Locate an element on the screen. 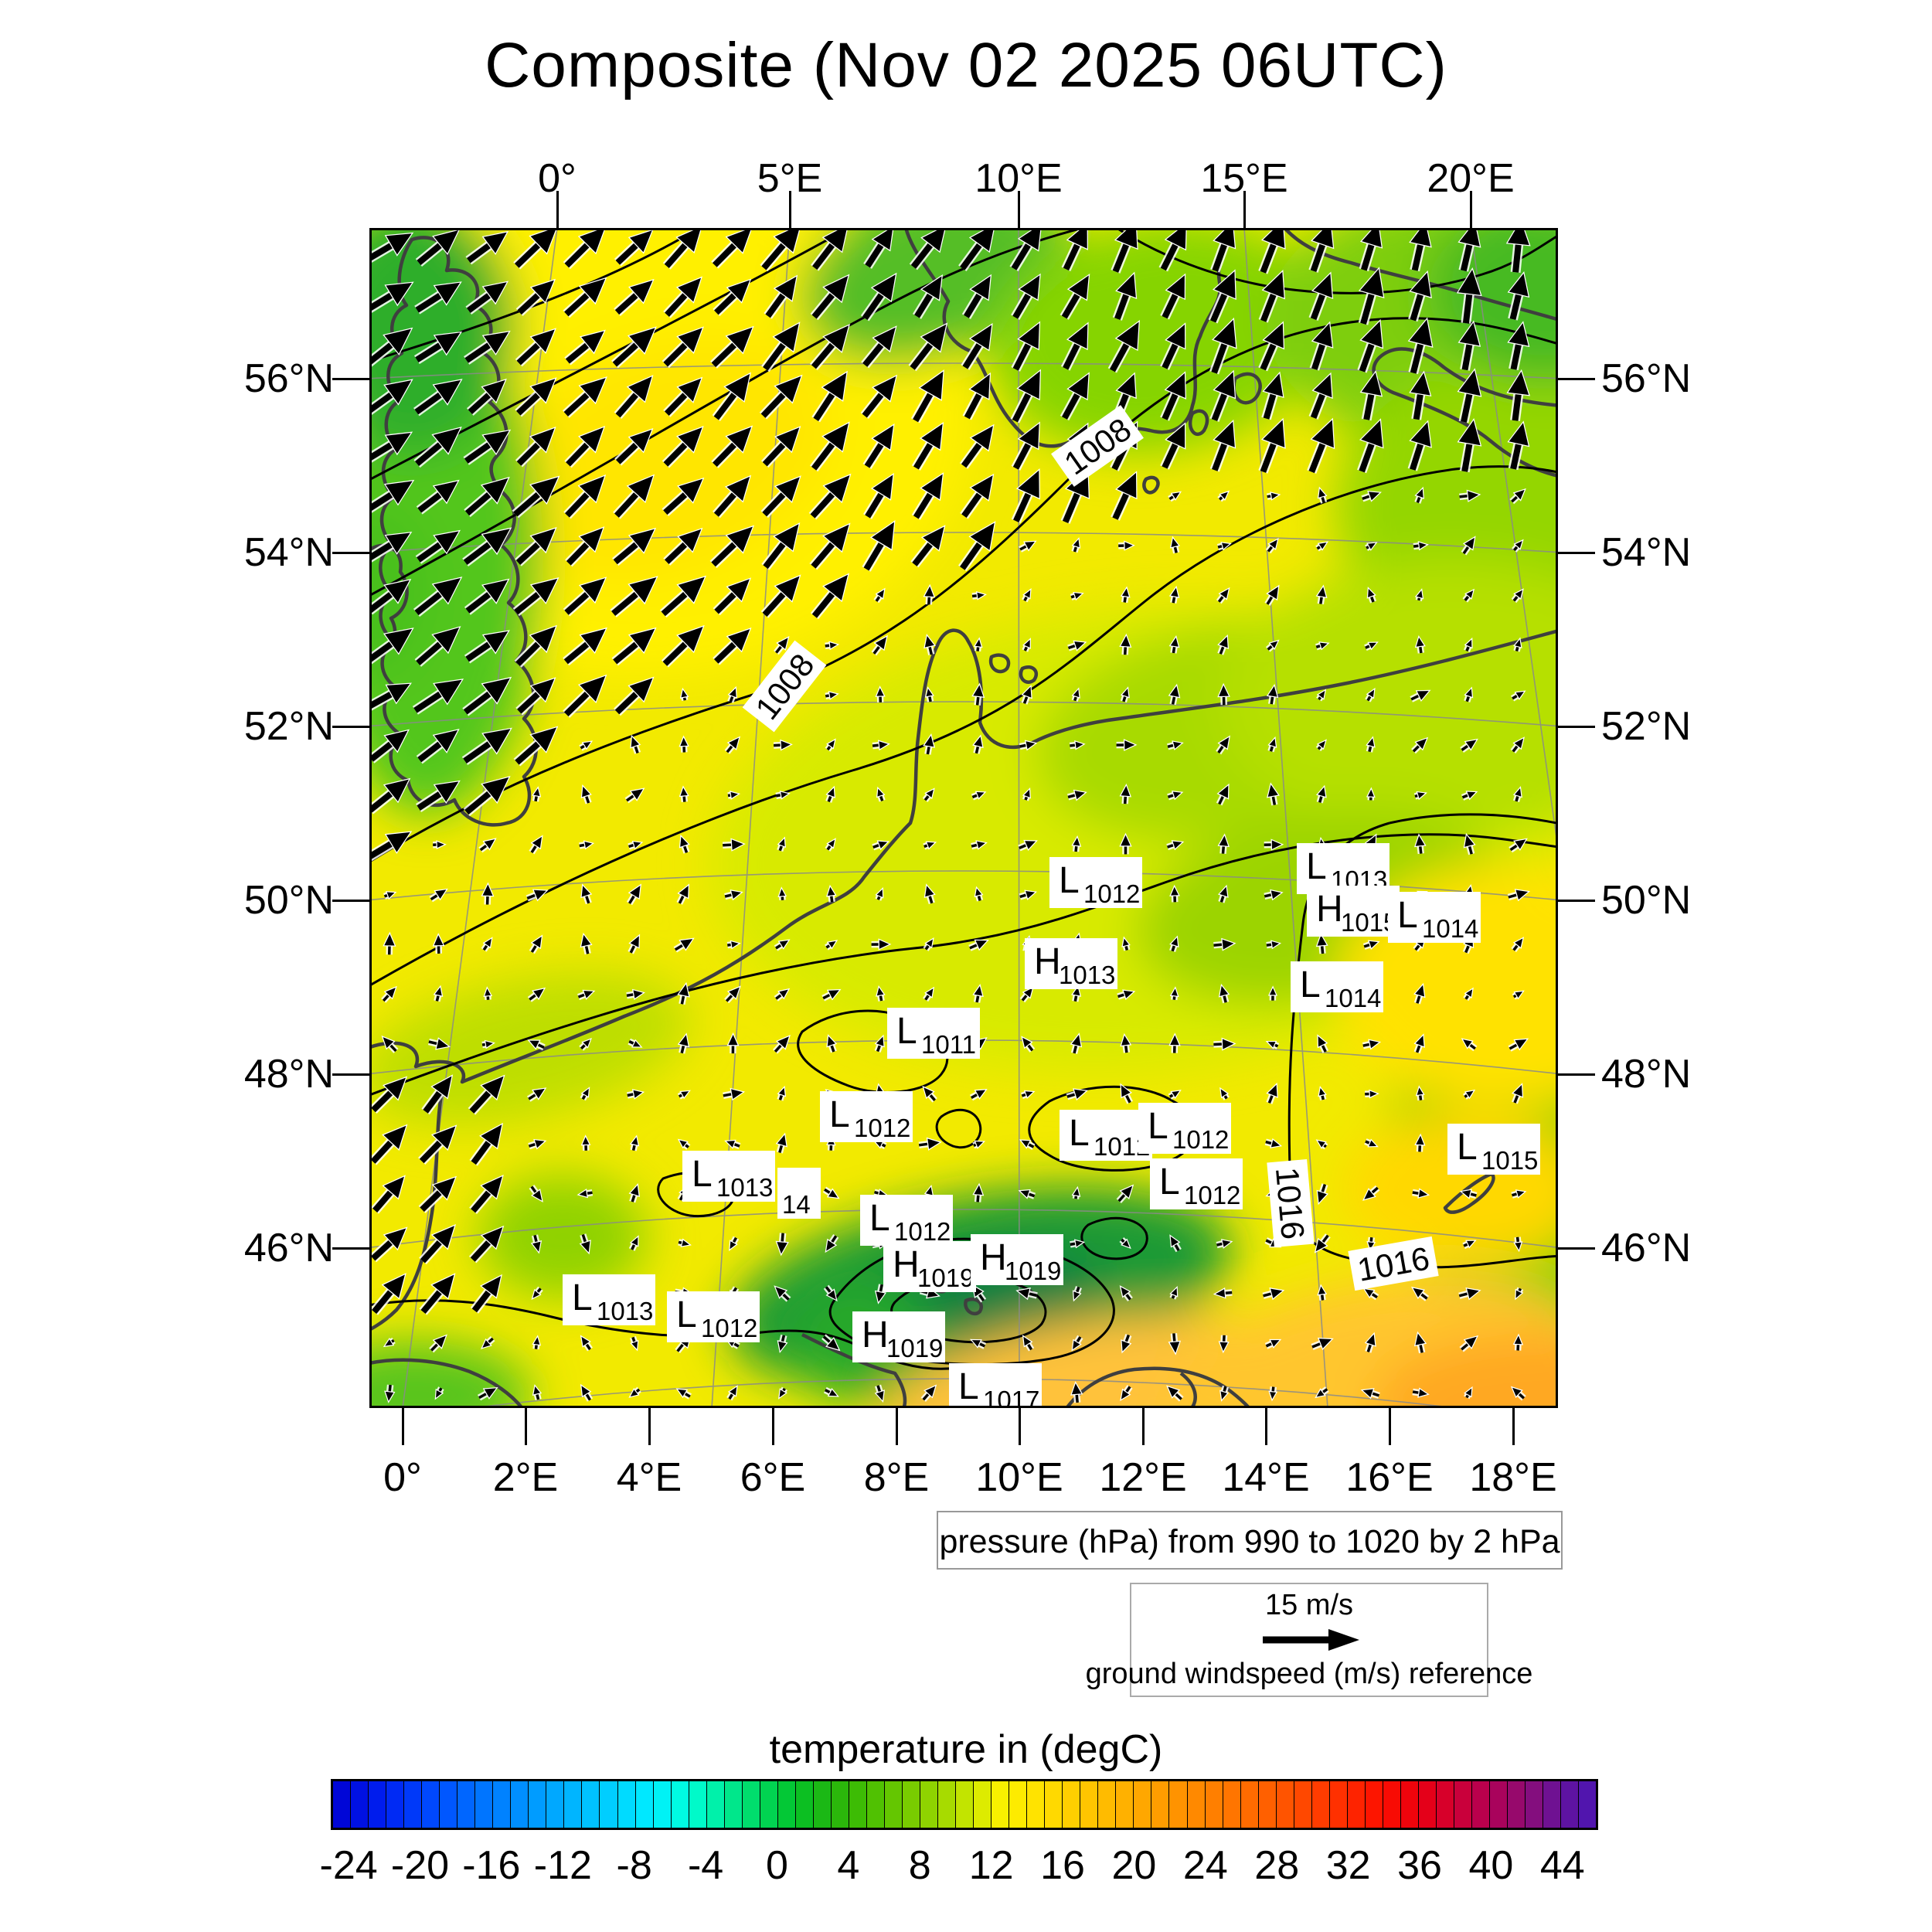  colorbar-tick-label: 12 is located at coordinates (991, 1866).